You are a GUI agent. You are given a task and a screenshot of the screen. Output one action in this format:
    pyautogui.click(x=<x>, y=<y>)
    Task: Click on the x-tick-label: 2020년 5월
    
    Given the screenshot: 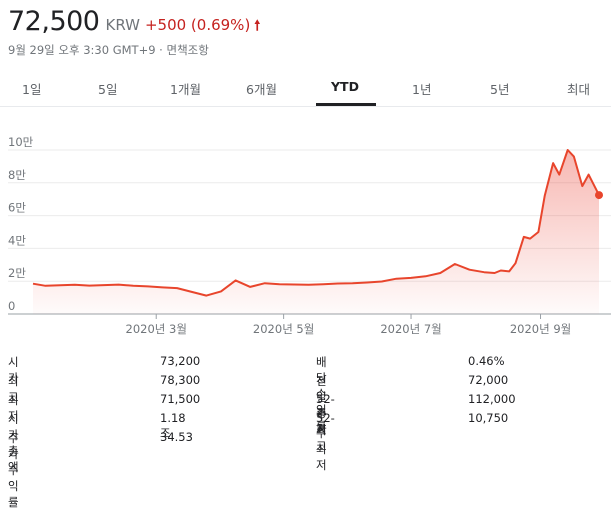 What is the action you would take?
    pyautogui.click(x=283, y=329)
    